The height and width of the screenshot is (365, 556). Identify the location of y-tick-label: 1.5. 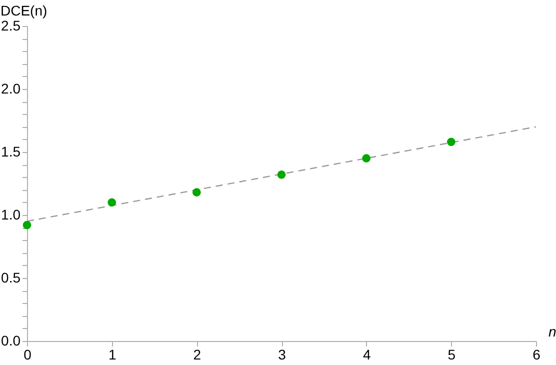
(11, 152).